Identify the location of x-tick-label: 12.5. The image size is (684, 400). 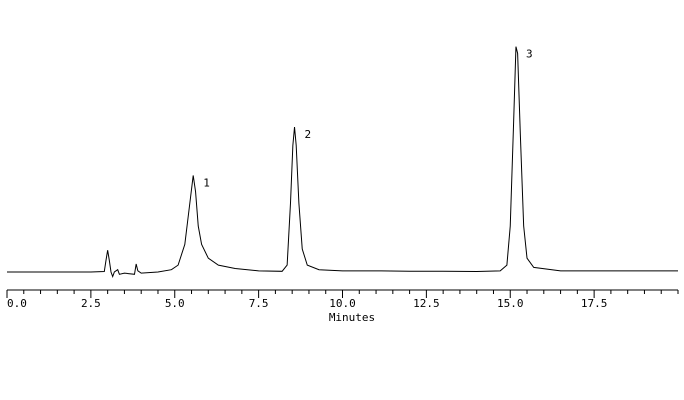
(426, 303).